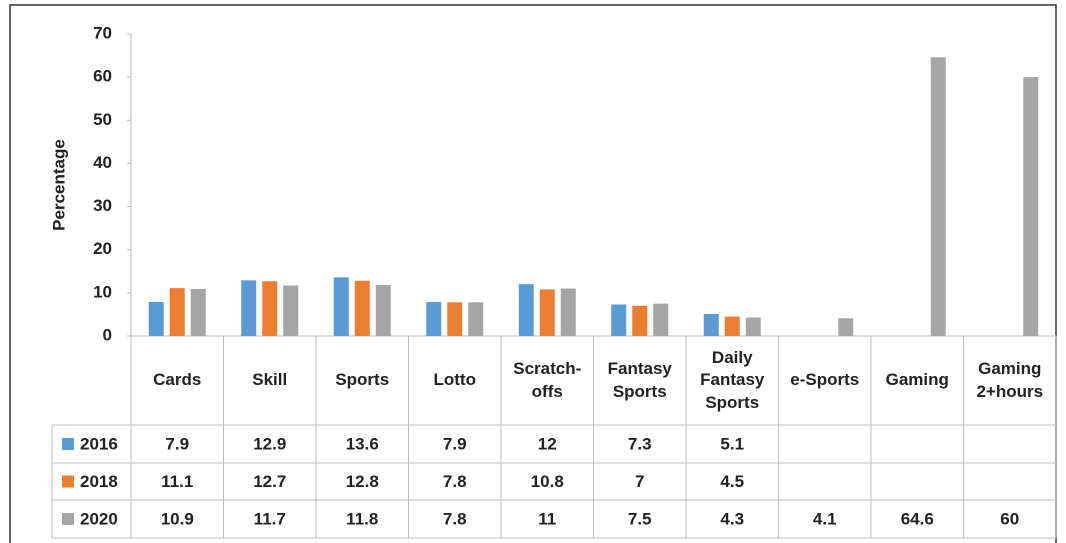 This screenshot has height=543, width=1066. I want to click on category-cell: Scratch-offs, so click(547, 380).